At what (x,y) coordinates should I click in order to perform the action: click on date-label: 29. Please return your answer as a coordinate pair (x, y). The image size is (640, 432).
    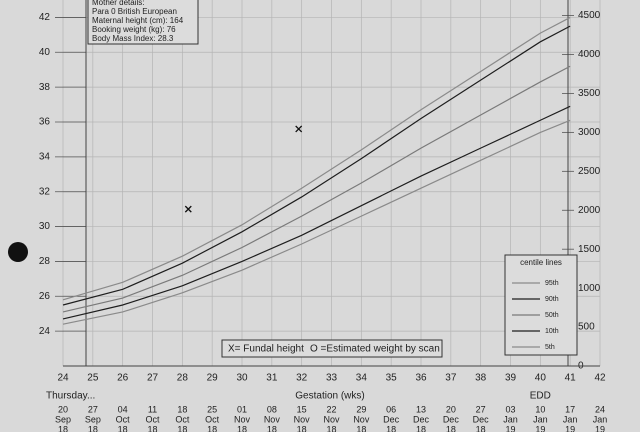
    Looking at the image, I should click on (361, 409).